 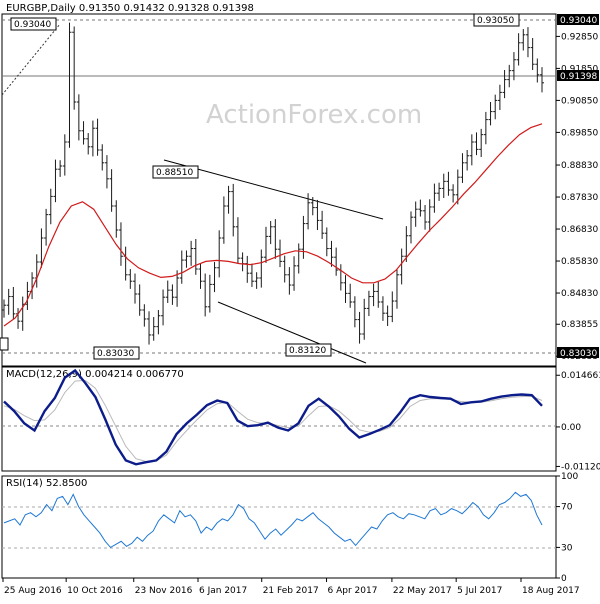 I want to click on svg-text: 0.88510, so click(x=174, y=173).